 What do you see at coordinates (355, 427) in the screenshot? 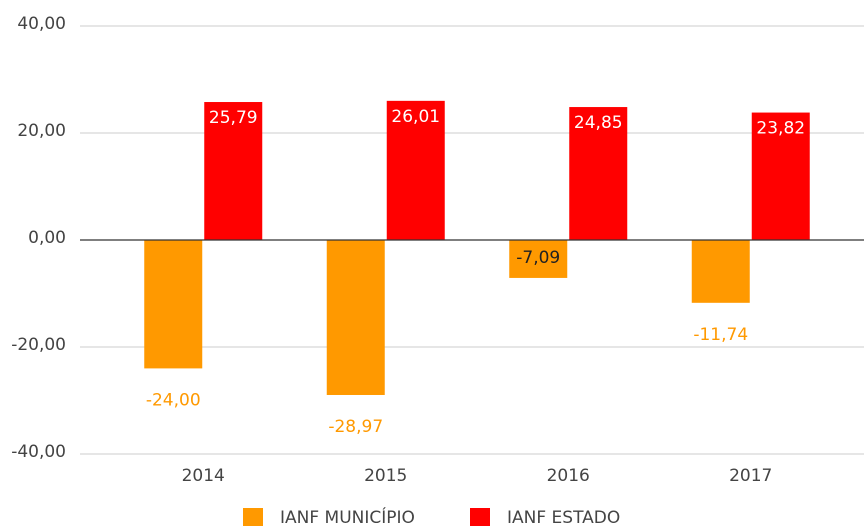
I see `data-label: -28,97` at bounding box center [355, 427].